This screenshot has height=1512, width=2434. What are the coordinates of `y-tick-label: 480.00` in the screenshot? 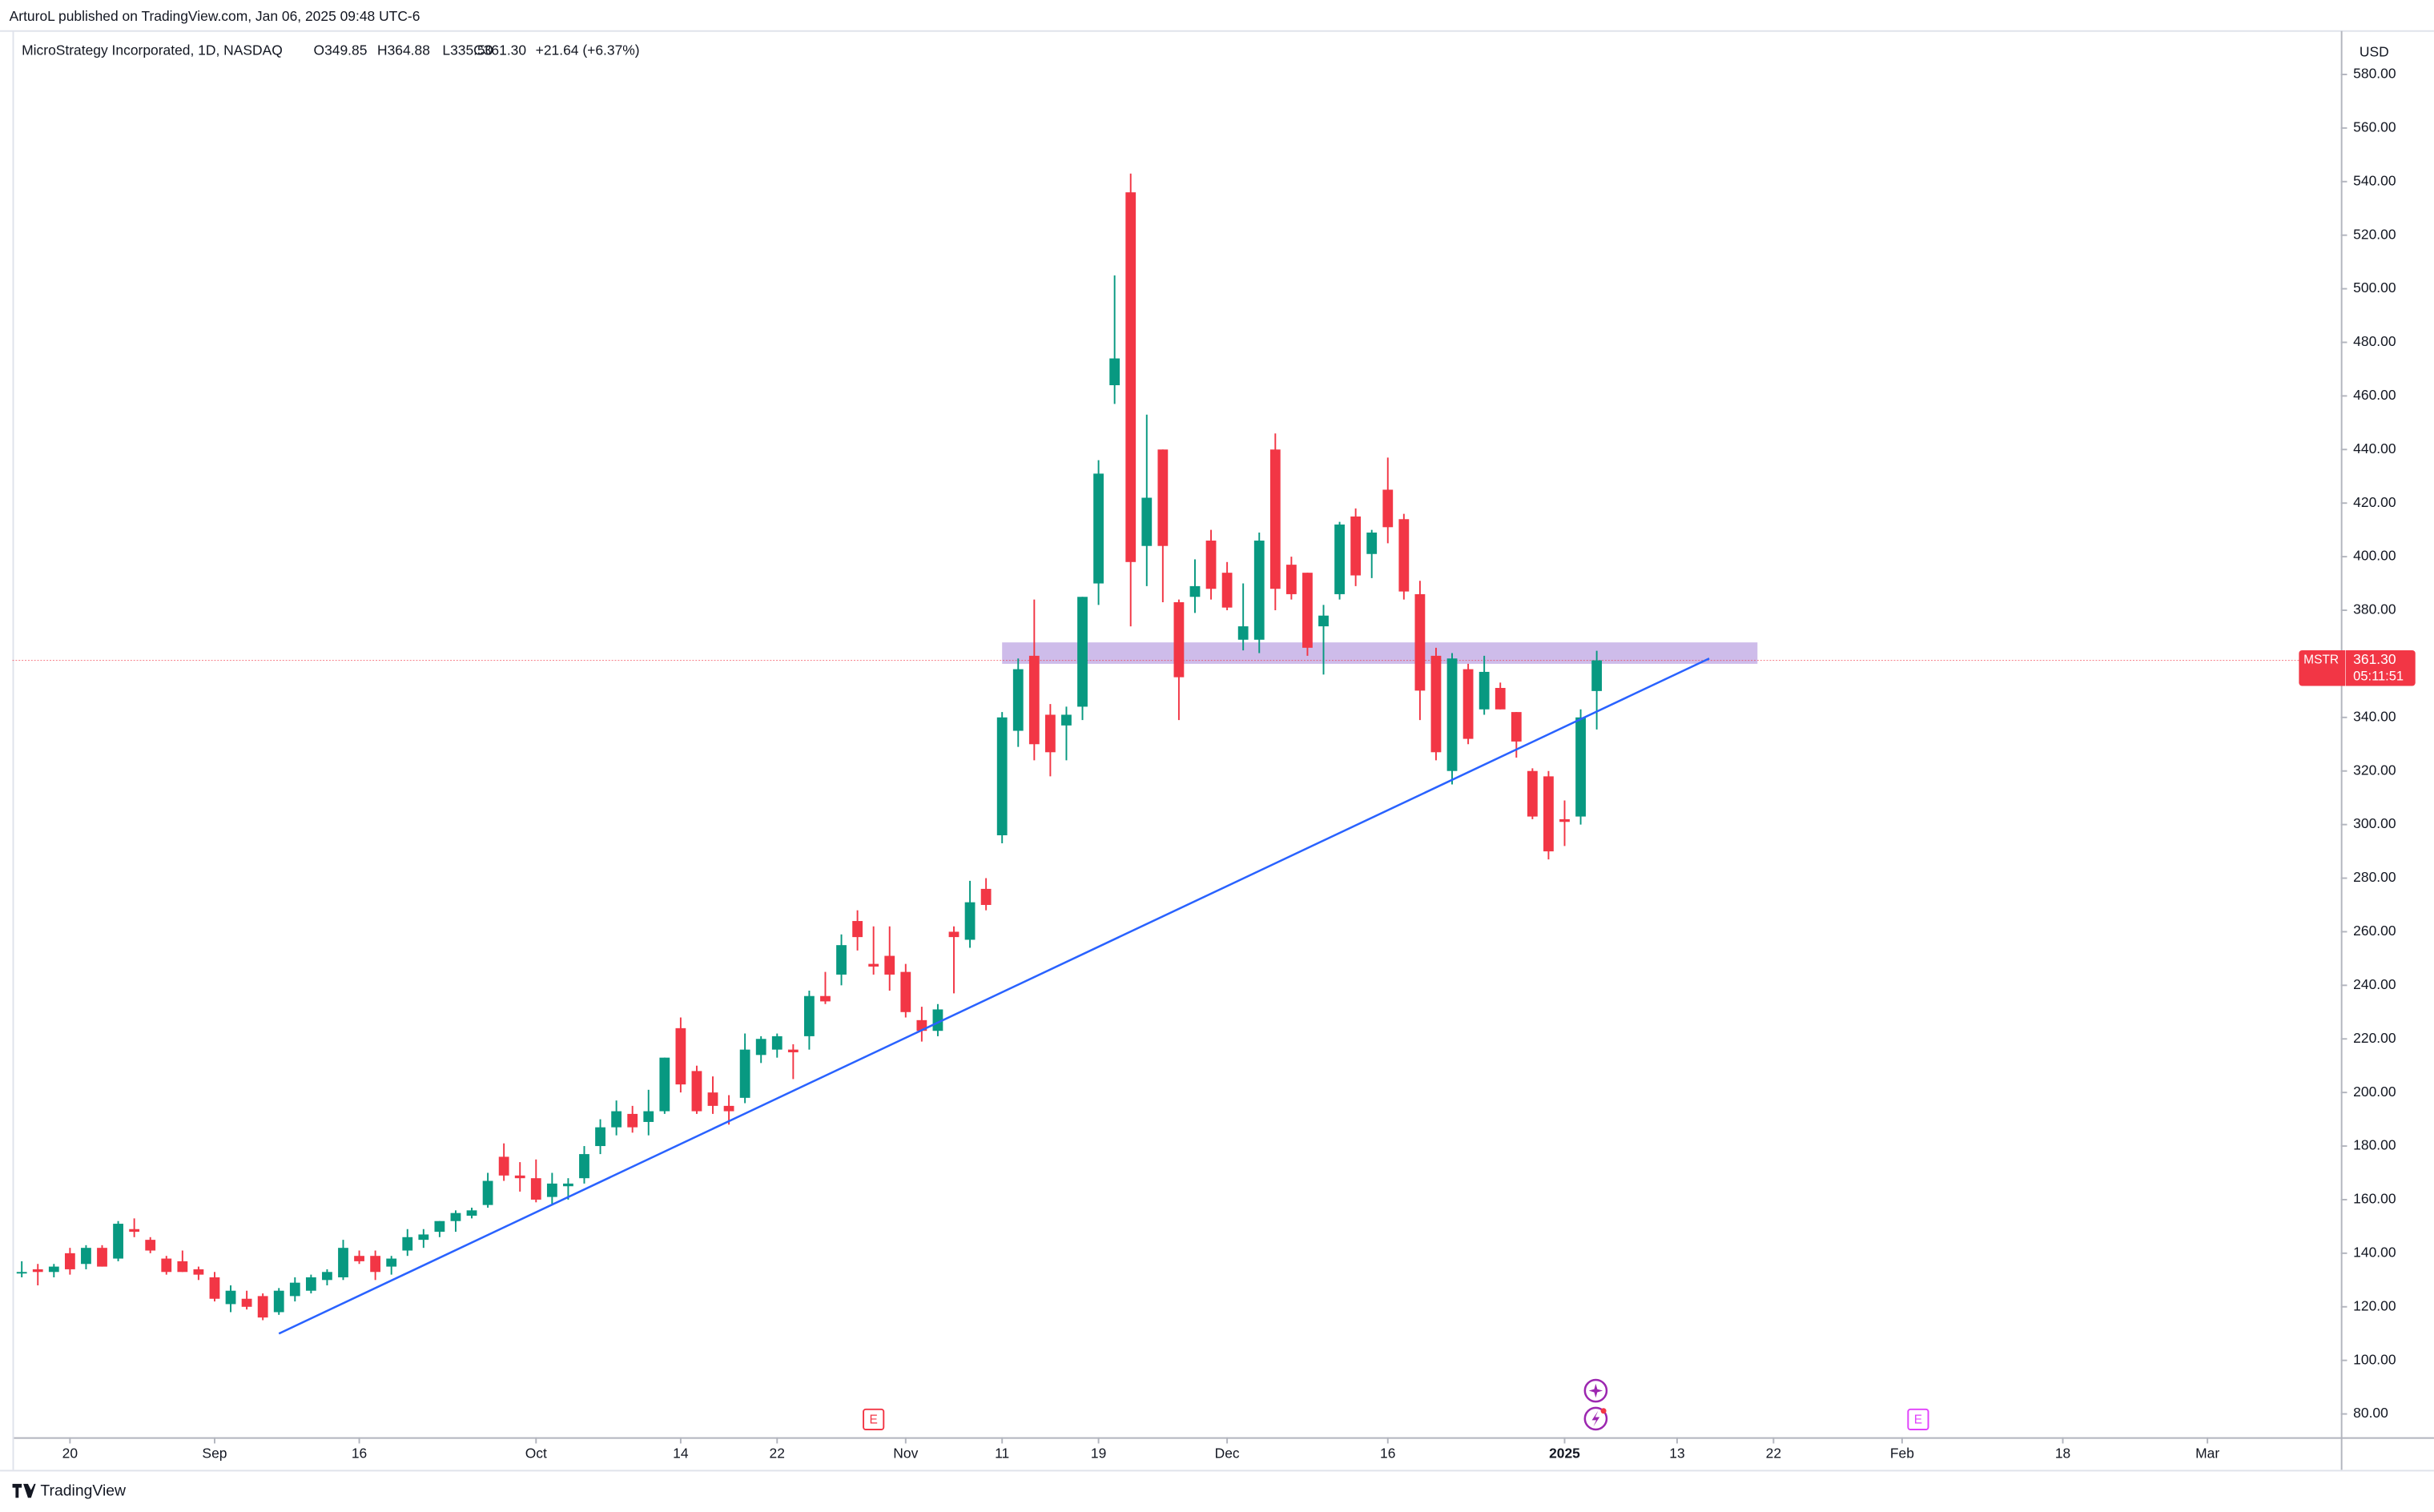 It's located at (2374, 341).